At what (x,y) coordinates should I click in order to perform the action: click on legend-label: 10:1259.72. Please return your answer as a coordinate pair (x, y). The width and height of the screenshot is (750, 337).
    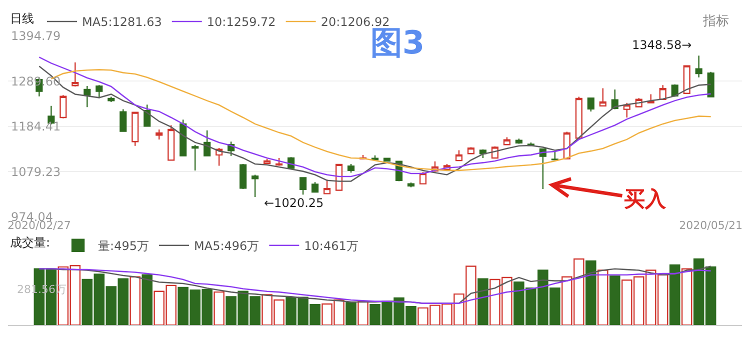
    Looking at the image, I should click on (241, 22).